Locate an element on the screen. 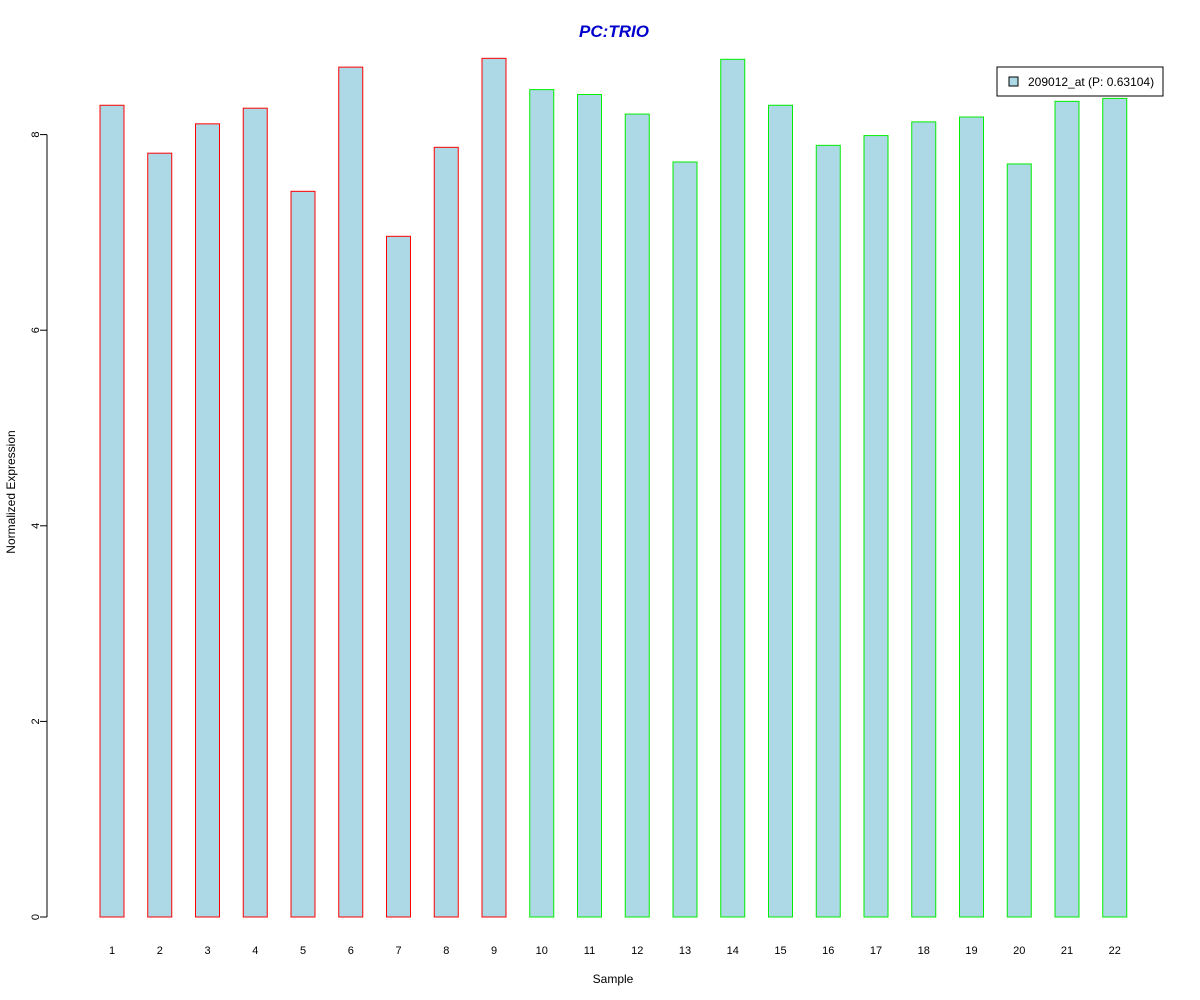  x-tick-label: 5 is located at coordinates (303, 951).